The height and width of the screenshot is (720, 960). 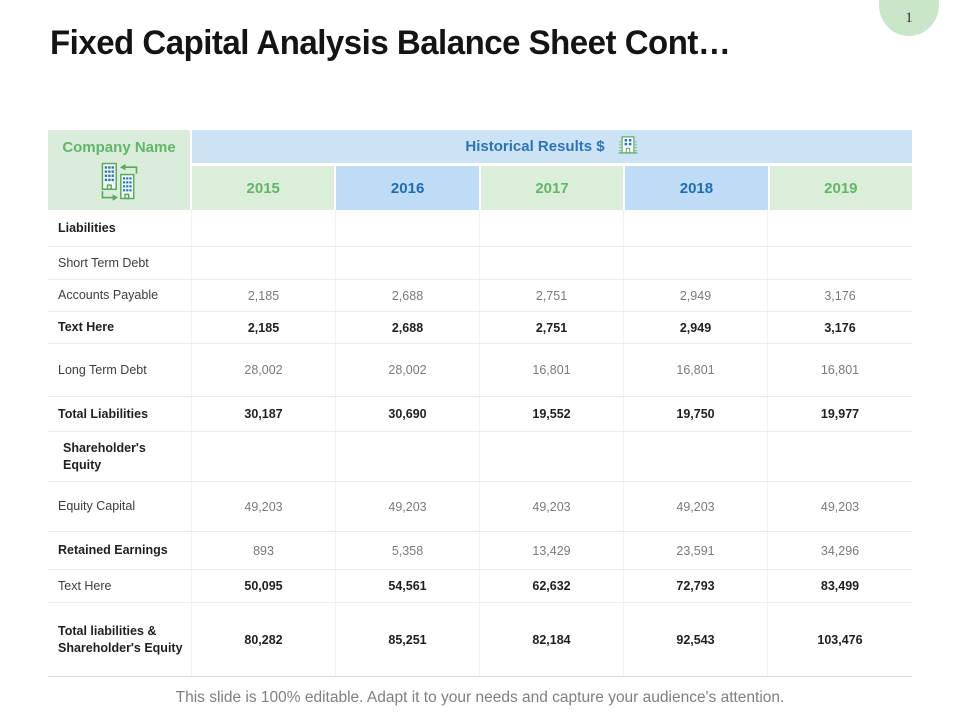 What do you see at coordinates (840, 550) in the screenshot?
I see `value-cell: 34,296` at bounding box center [840, 550].